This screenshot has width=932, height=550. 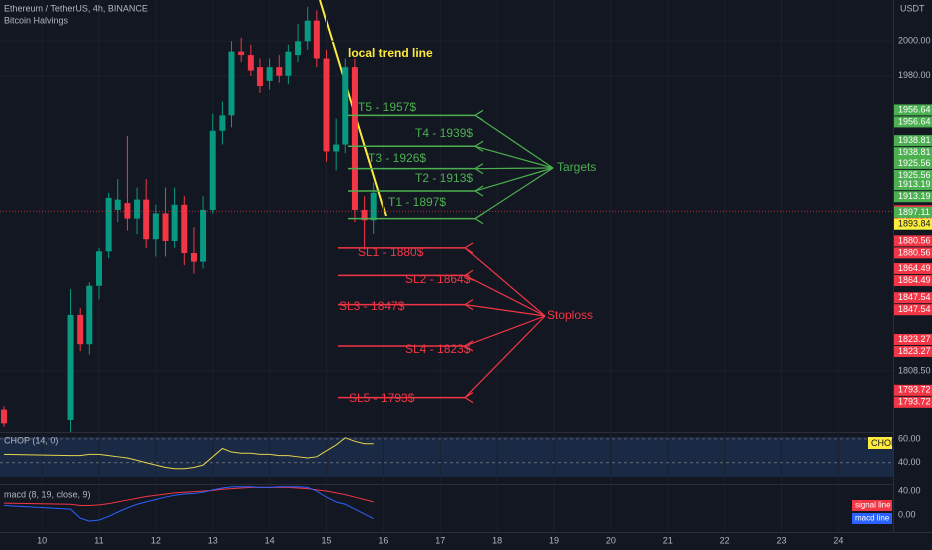 I want to click on stoploss-level-label: SL5 - 1793$, so click(x=382, y=398).